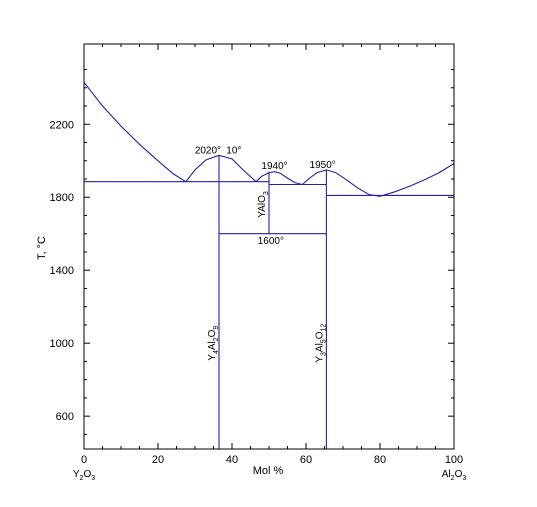 This screenshot has height=507, width=537. Describe the element at coordinates (323, 165) in the screenshot. I see `temperature-annotation: 1950°` at that location.